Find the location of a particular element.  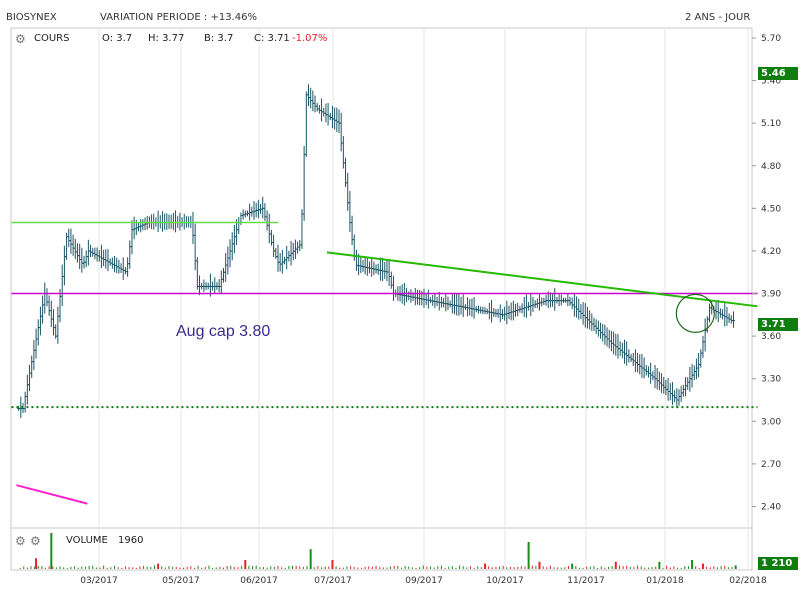

open-value: O: 3.7 is located at coordinates (117, 38).